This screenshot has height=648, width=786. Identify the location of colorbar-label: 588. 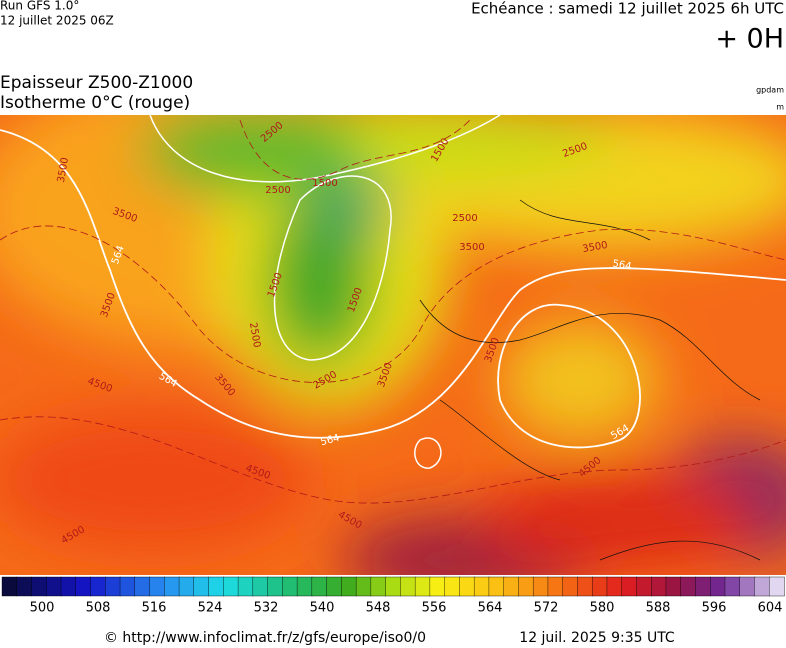
(658, 608).